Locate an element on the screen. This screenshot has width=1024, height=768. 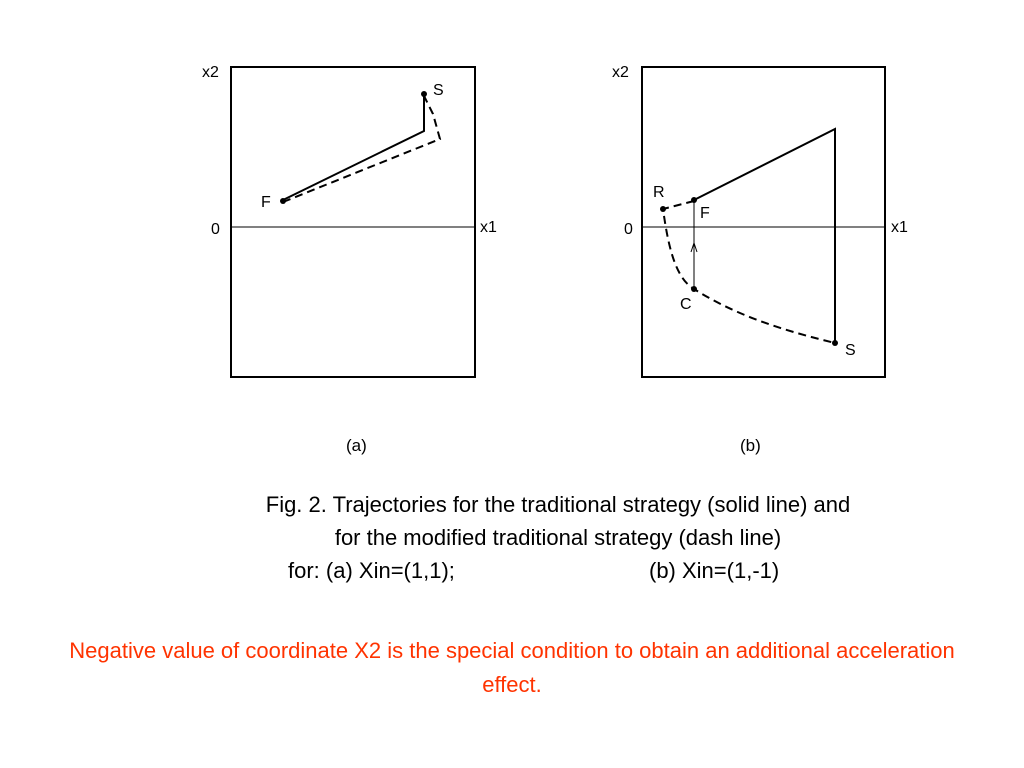
caption-line-3-a: for: (a) Xin=(1,1); is located at coordinates (371, 570).